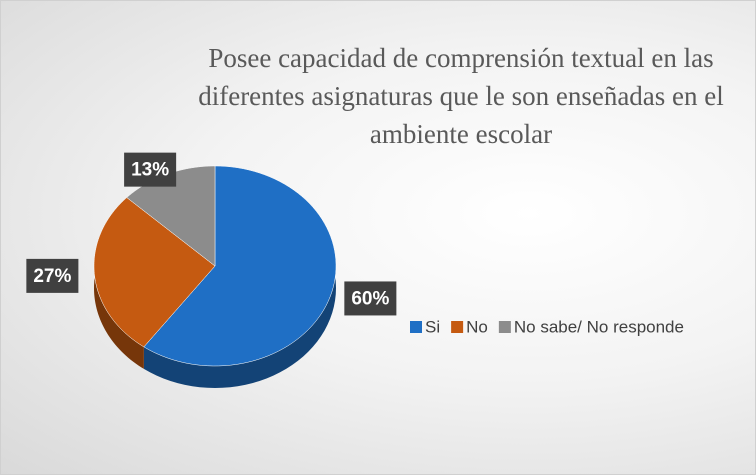 This screenshot has width=756, height=475. I want to click on data-label: 60%, so click(370, 298).